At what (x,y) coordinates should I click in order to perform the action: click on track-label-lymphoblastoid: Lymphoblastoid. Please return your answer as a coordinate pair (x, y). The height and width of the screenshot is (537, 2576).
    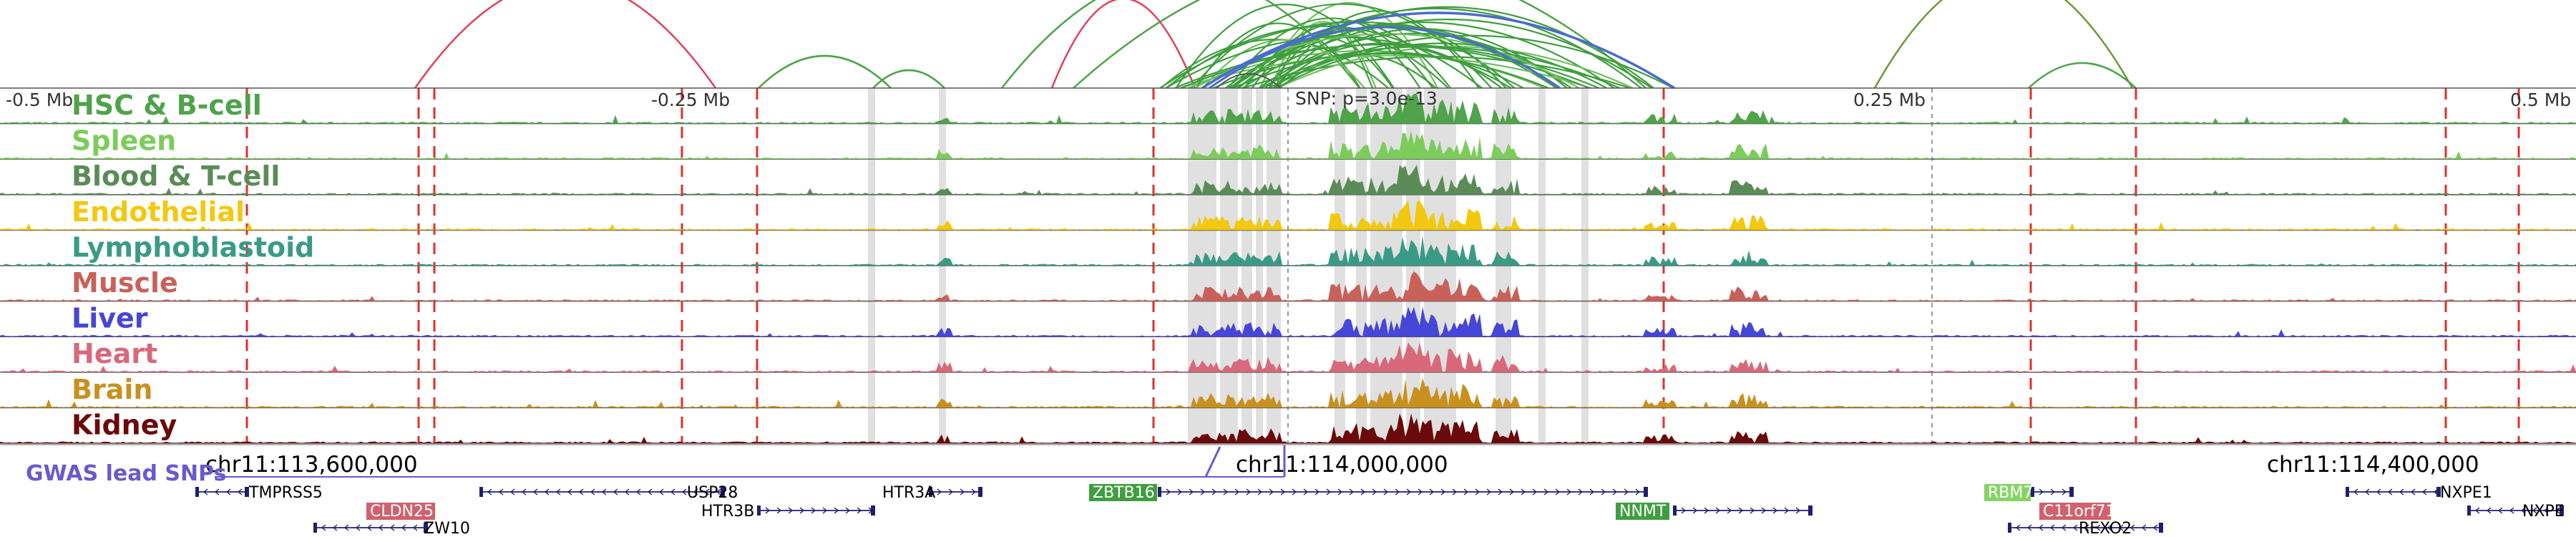
    Looking at the image, I should click on (193, 247).